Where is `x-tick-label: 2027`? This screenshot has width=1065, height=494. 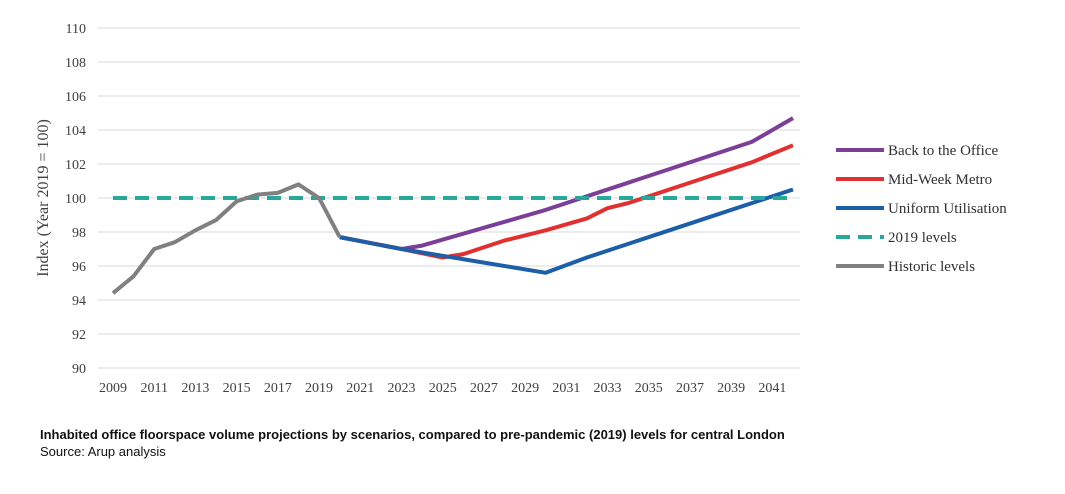
x-tick-label: 2027 is located at coordinates (484, 388).